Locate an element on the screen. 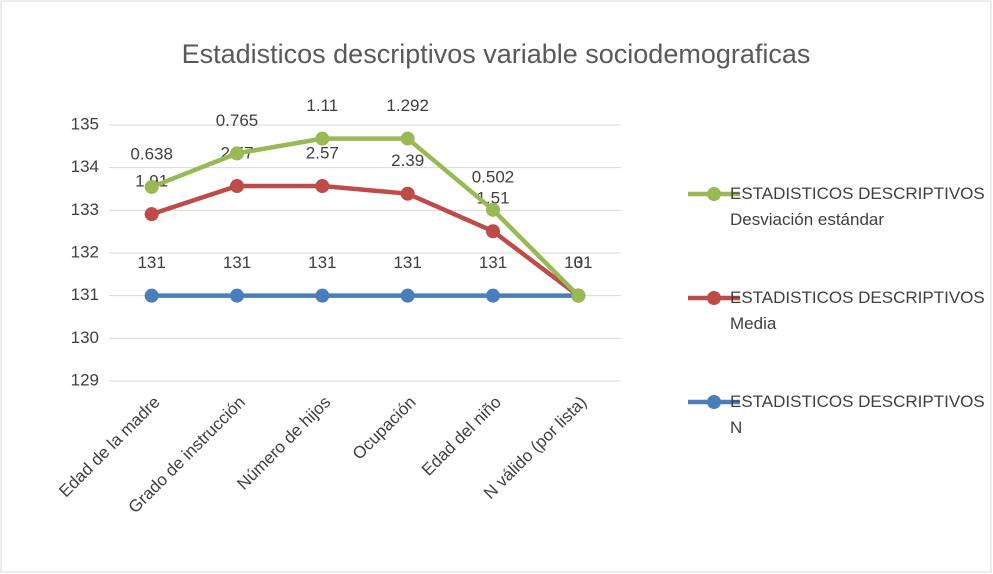 The image size is (993, 574). y-tick-label: 130 is located at coordinates (85, 337).